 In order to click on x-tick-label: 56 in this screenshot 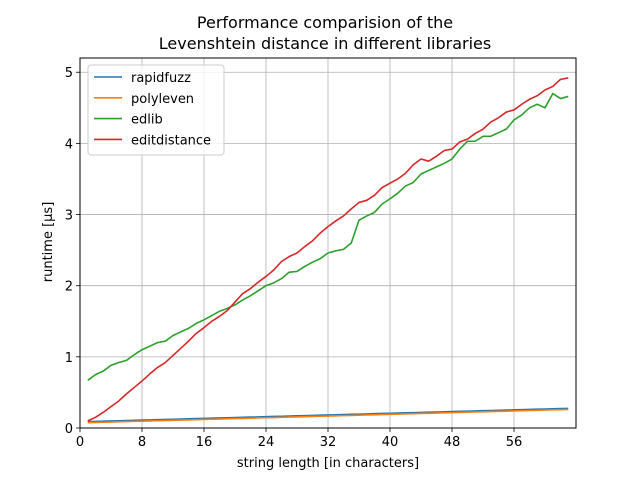, I will do `click(514, 442)`.